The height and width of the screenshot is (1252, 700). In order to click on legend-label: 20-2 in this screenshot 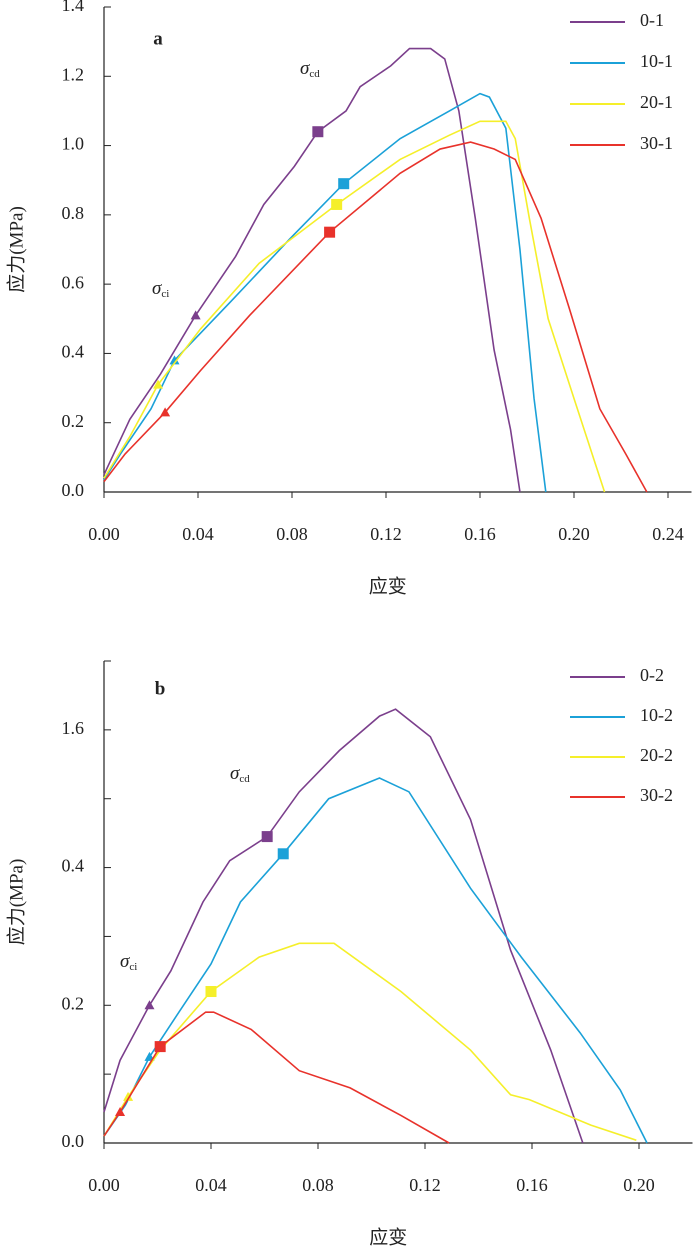, I will do `click(656, 755)`.